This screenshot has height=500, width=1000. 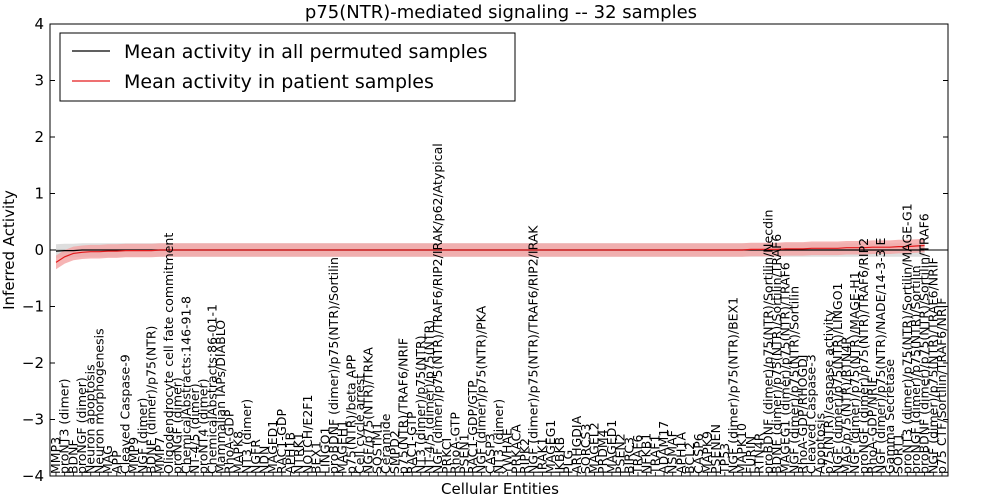 What do you see at coordinates (481, 389) in the screenshot?
I see `category-label: NGF (dimer)/p75(NTR)/PKA` at bounding box center [481, 389].